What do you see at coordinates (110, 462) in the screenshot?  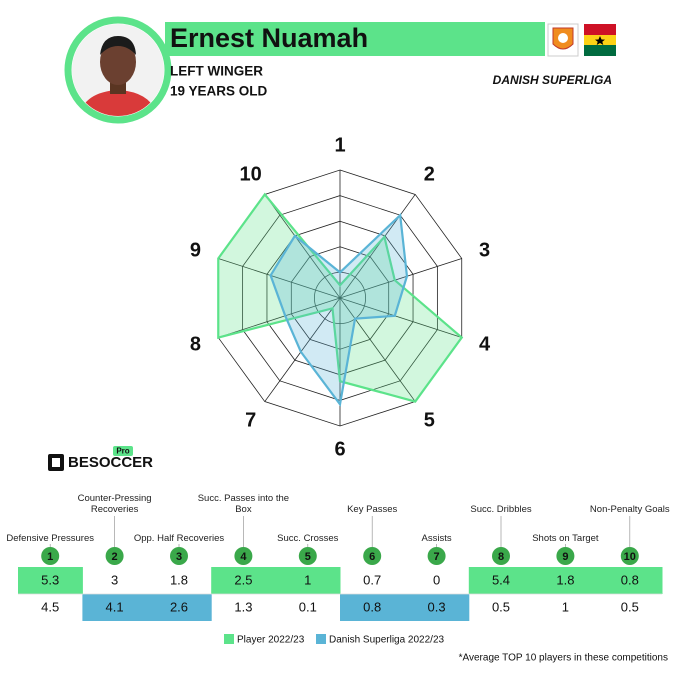 I see `logo-text: BESOCCER` at bounding box center [110, 462].